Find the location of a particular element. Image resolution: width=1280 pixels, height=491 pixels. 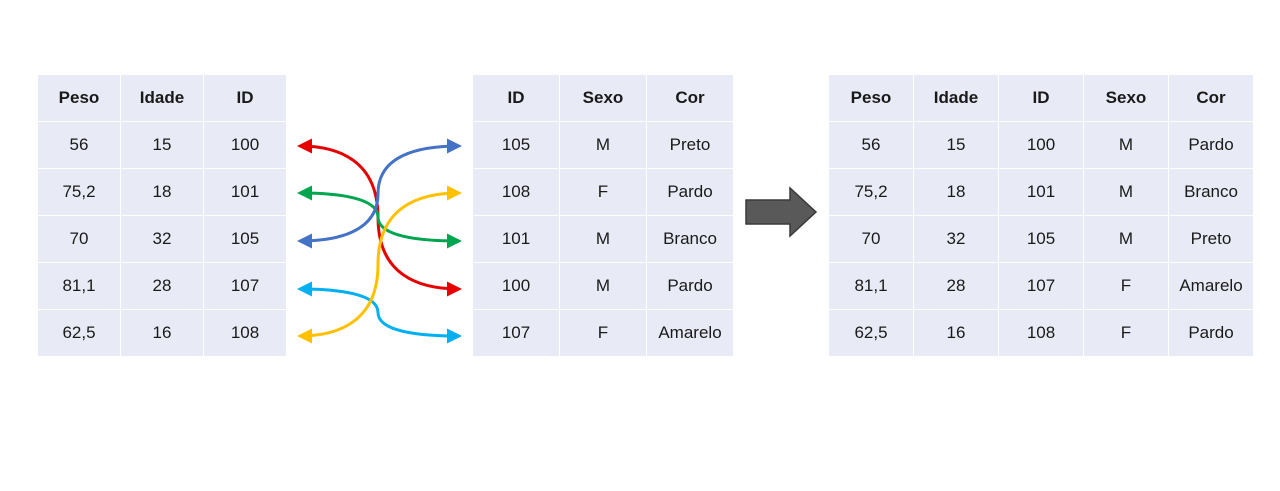

table-row: 107 F Amarelo is located at coordinates (603, 333).